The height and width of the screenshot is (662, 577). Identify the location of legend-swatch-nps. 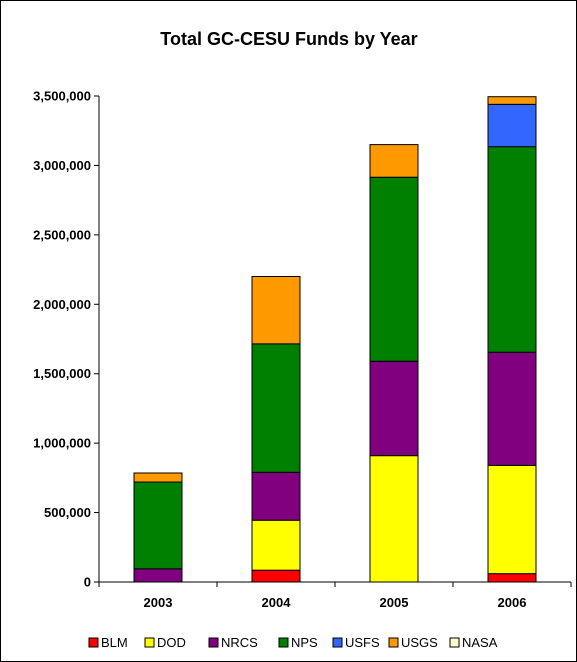
(283, 642).